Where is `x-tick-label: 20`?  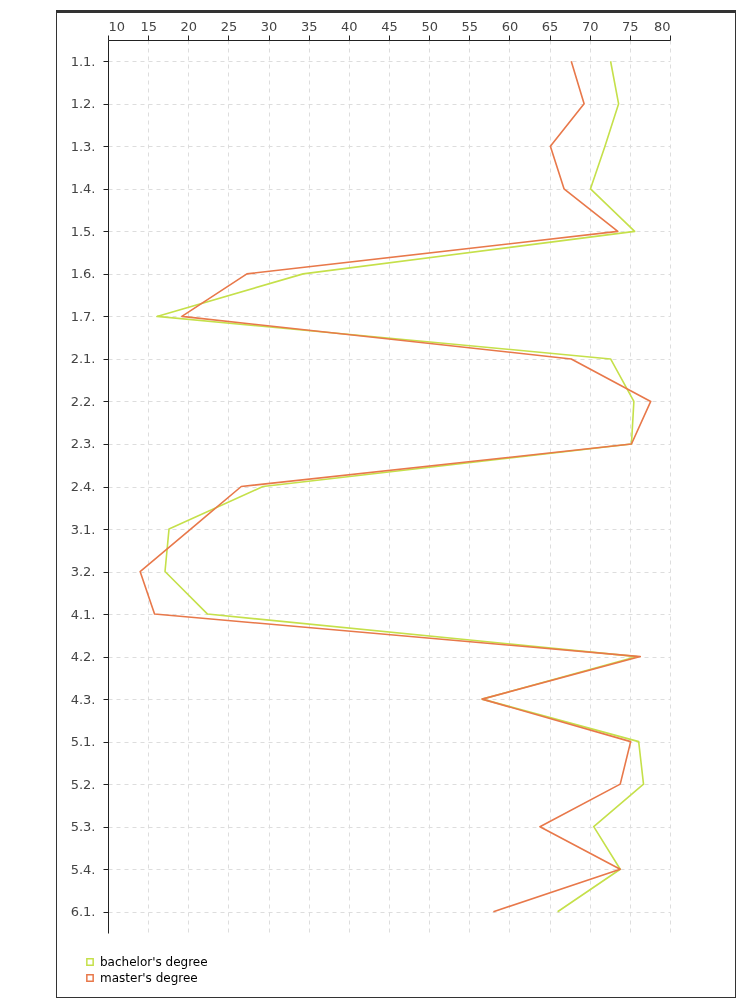
x-tick-label: 20 is located at coordinates (189, 26).